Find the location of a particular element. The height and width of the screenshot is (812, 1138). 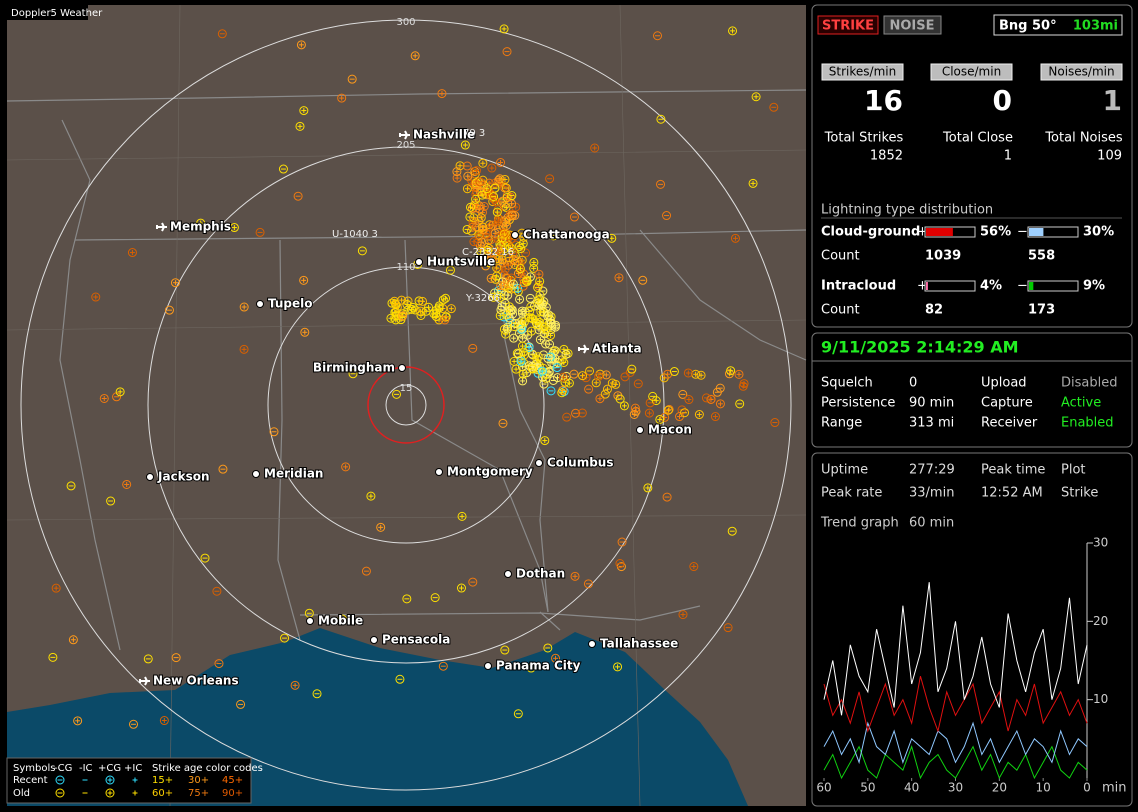

city-label: Dothan is located at coordinates (540, 574).